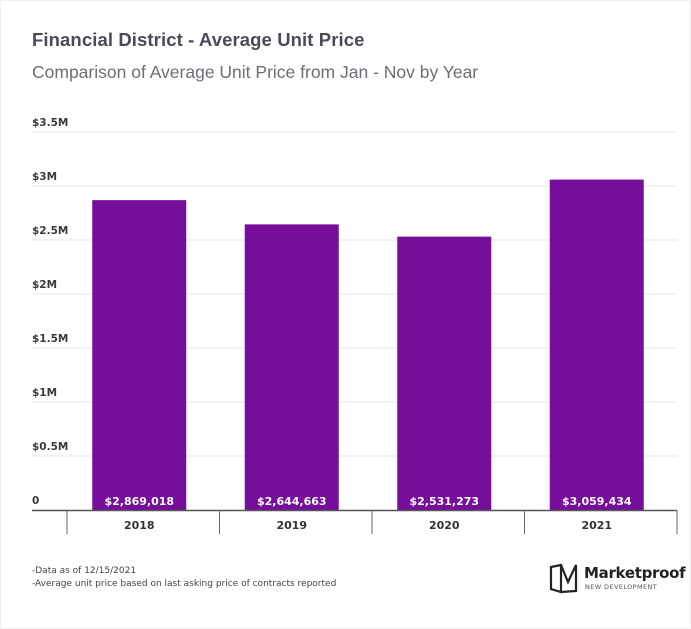 This screenshot has height=629, width=691. I want to click on y-tick-label: $3M, so click(44, 177).